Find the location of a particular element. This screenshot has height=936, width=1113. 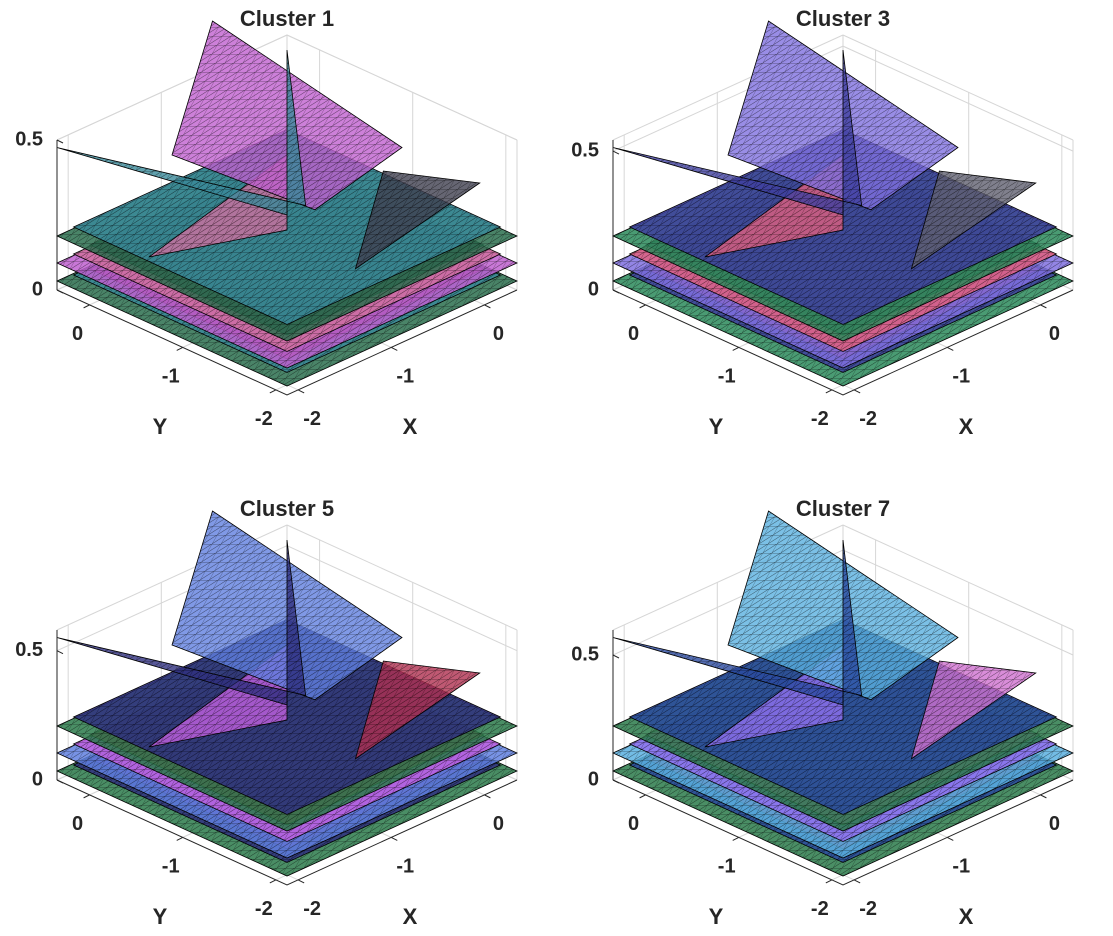

chart-title: Cluster 7 is located at coordinates (843, 508).